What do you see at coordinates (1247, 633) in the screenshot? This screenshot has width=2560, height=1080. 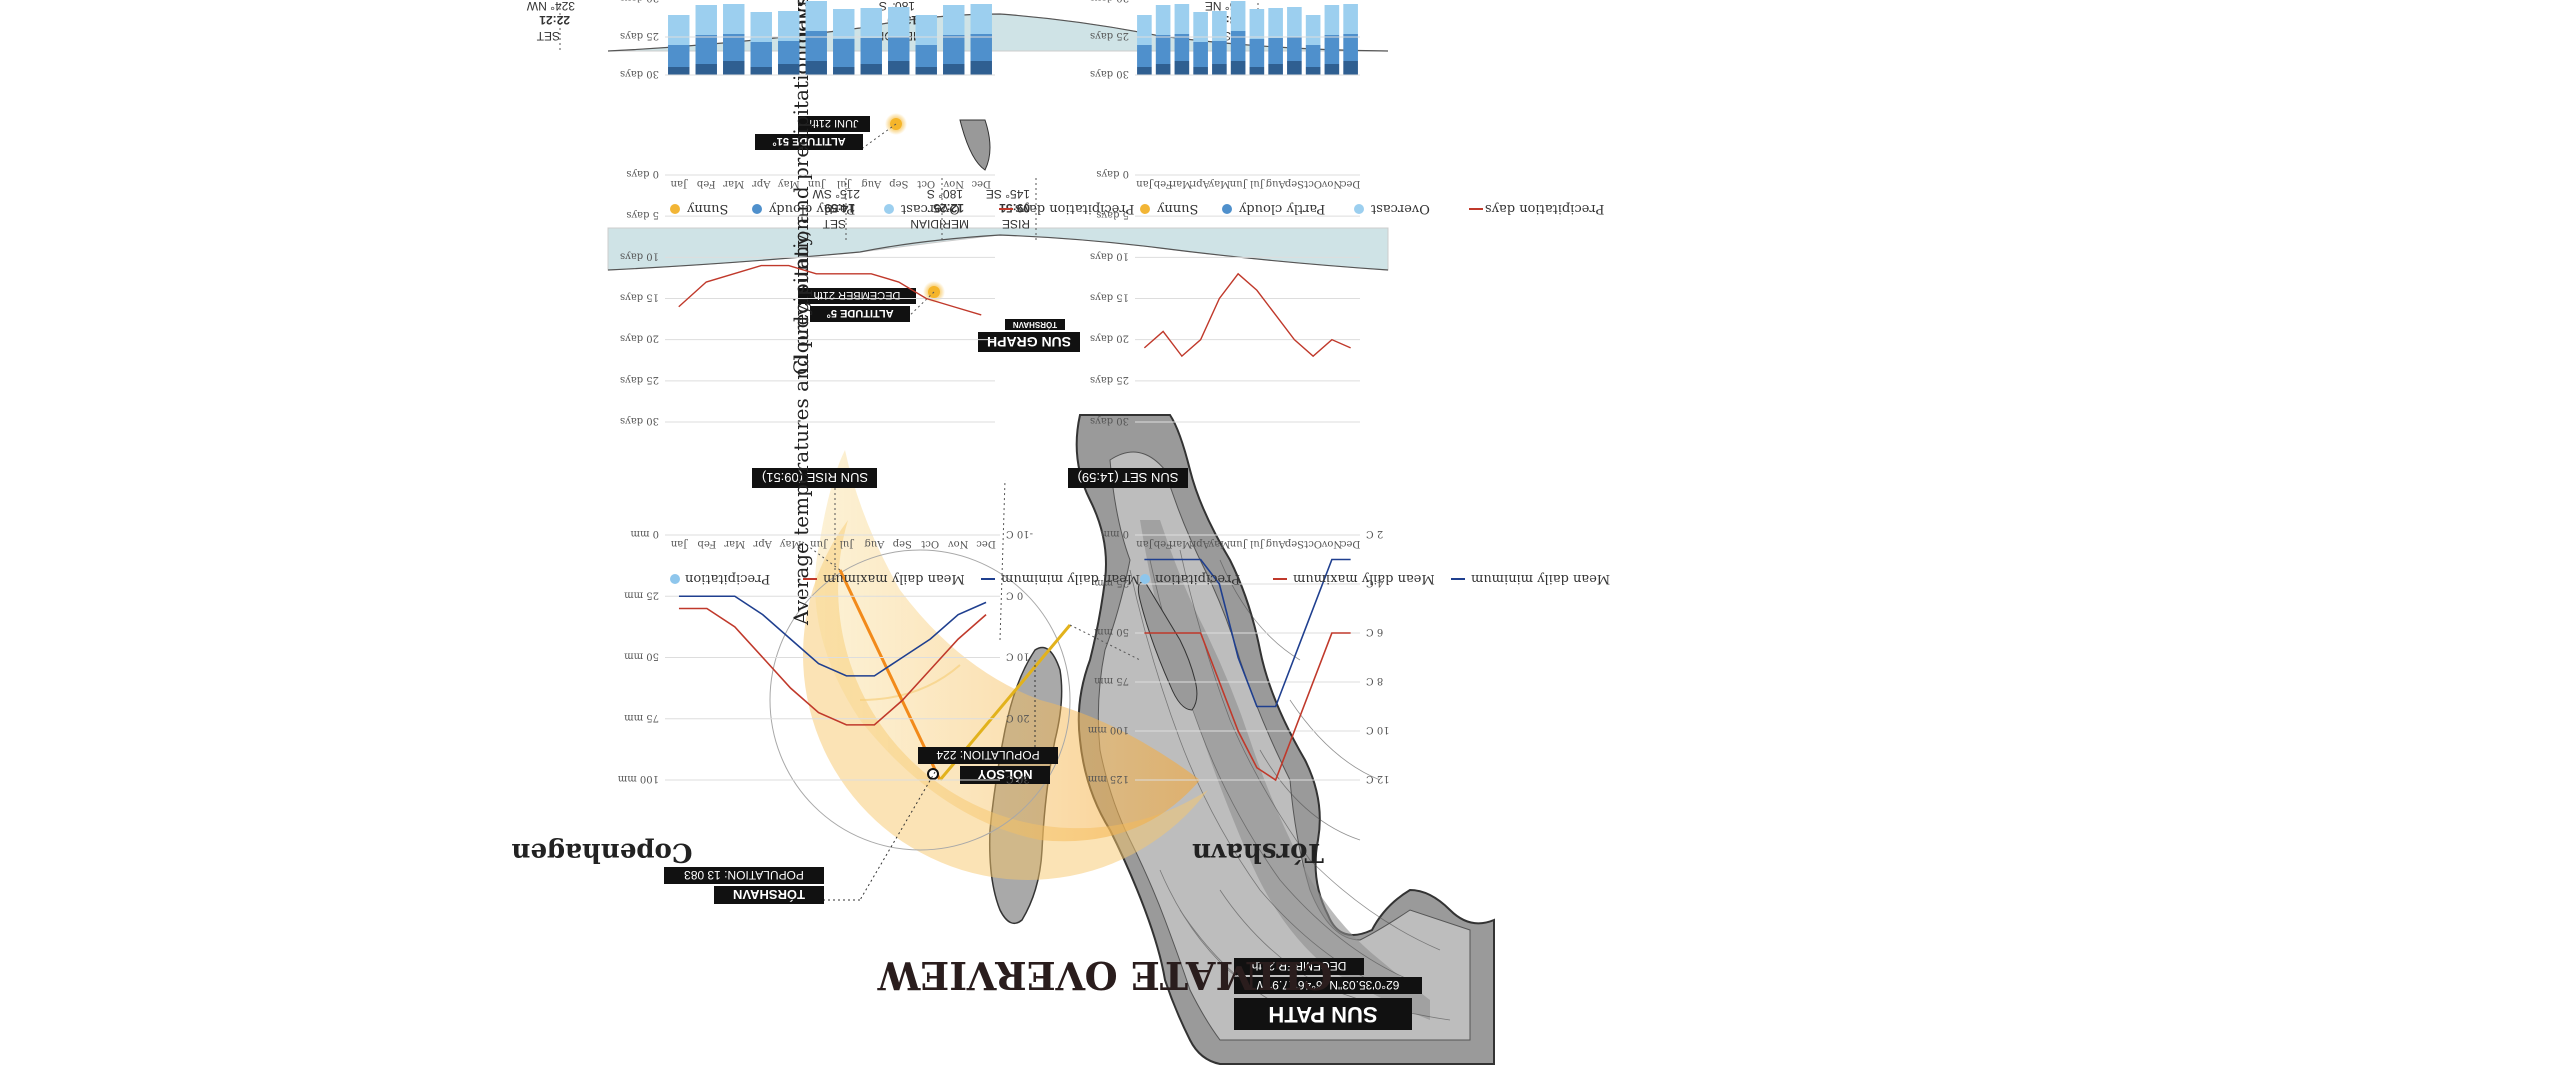 I see `min-temp-line` at bounding box center [1247, 633].